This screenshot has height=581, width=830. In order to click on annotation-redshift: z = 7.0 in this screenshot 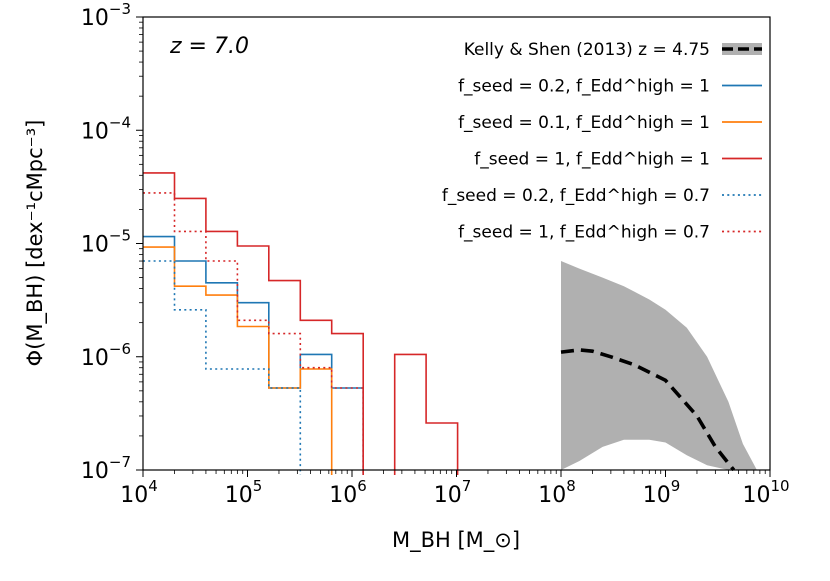, I will do `click(209, 46)`.